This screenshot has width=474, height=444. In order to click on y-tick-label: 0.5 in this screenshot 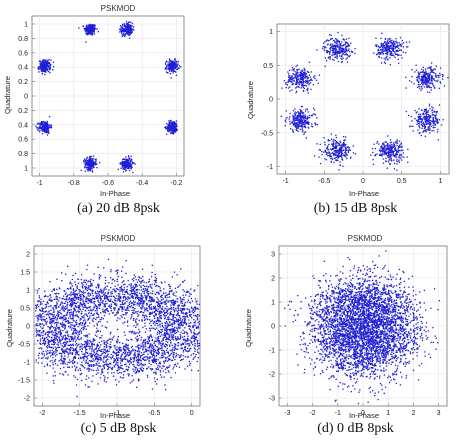, I will do `click(25, 309)`.